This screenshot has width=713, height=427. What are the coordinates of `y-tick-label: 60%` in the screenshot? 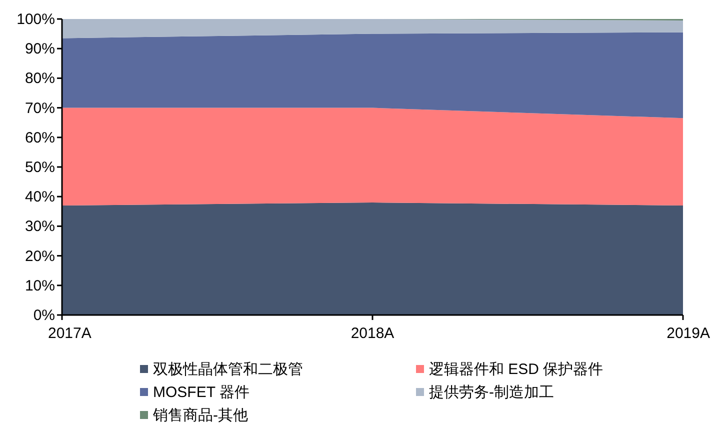 It's located at (39, 137).